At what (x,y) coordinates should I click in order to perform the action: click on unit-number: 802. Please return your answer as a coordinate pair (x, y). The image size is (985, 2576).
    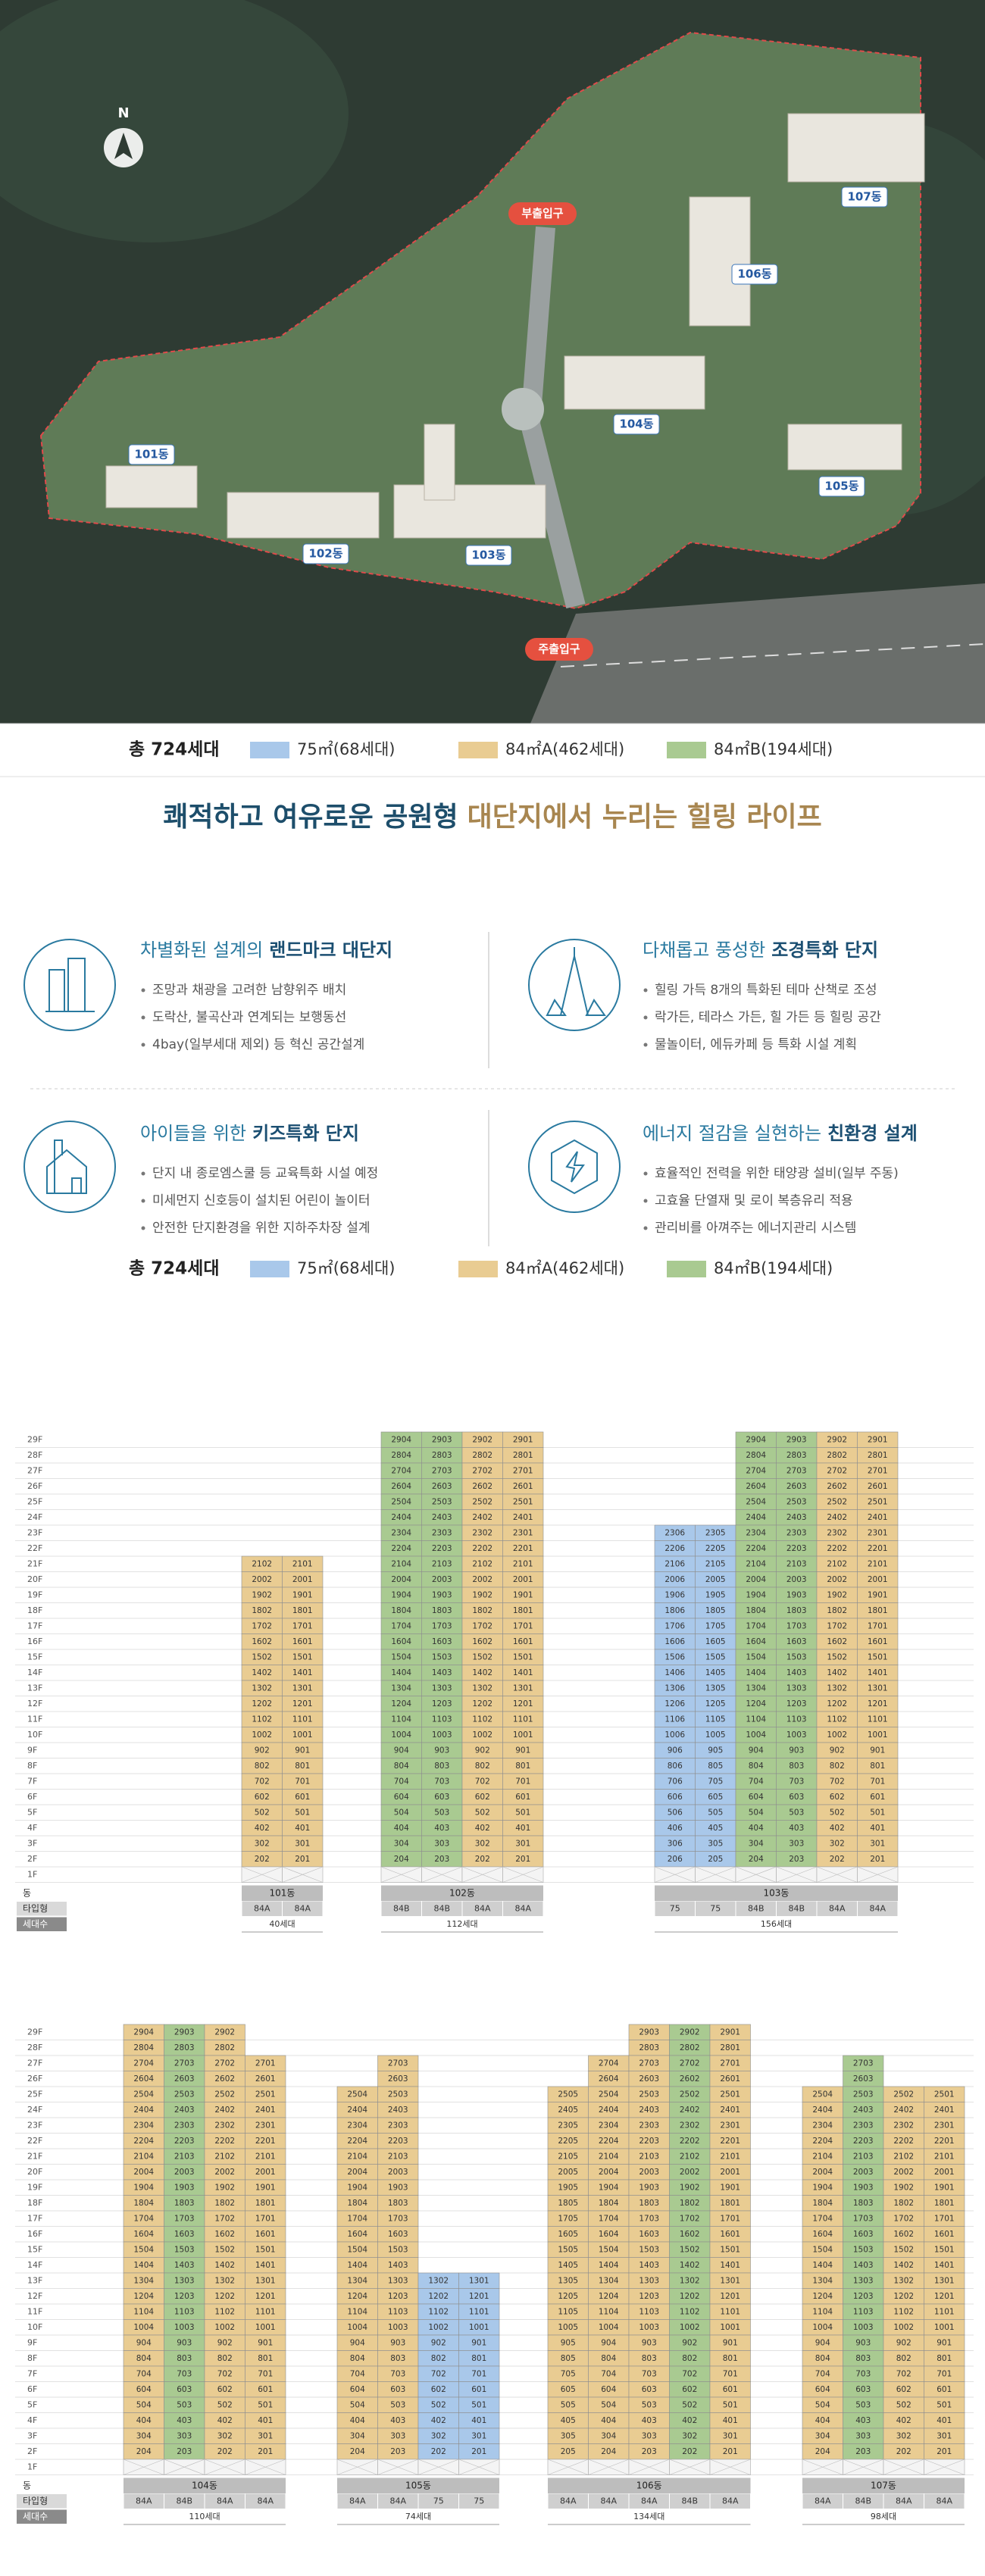
    Looking at the image, I should click on (225, 2358).